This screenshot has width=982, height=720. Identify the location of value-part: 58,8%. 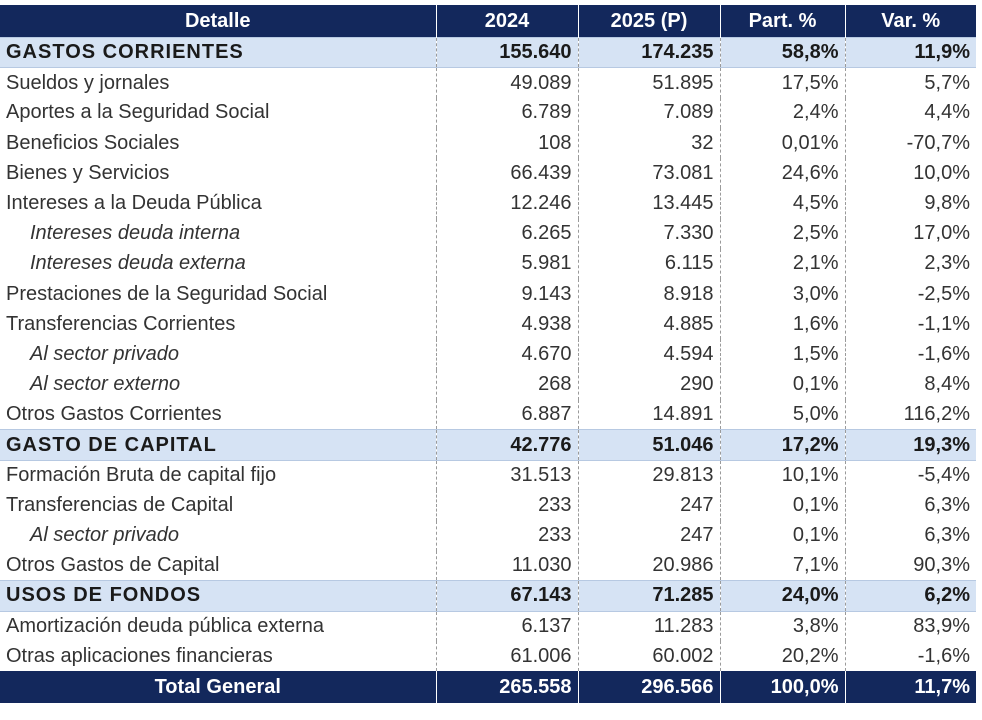
(782, 52).